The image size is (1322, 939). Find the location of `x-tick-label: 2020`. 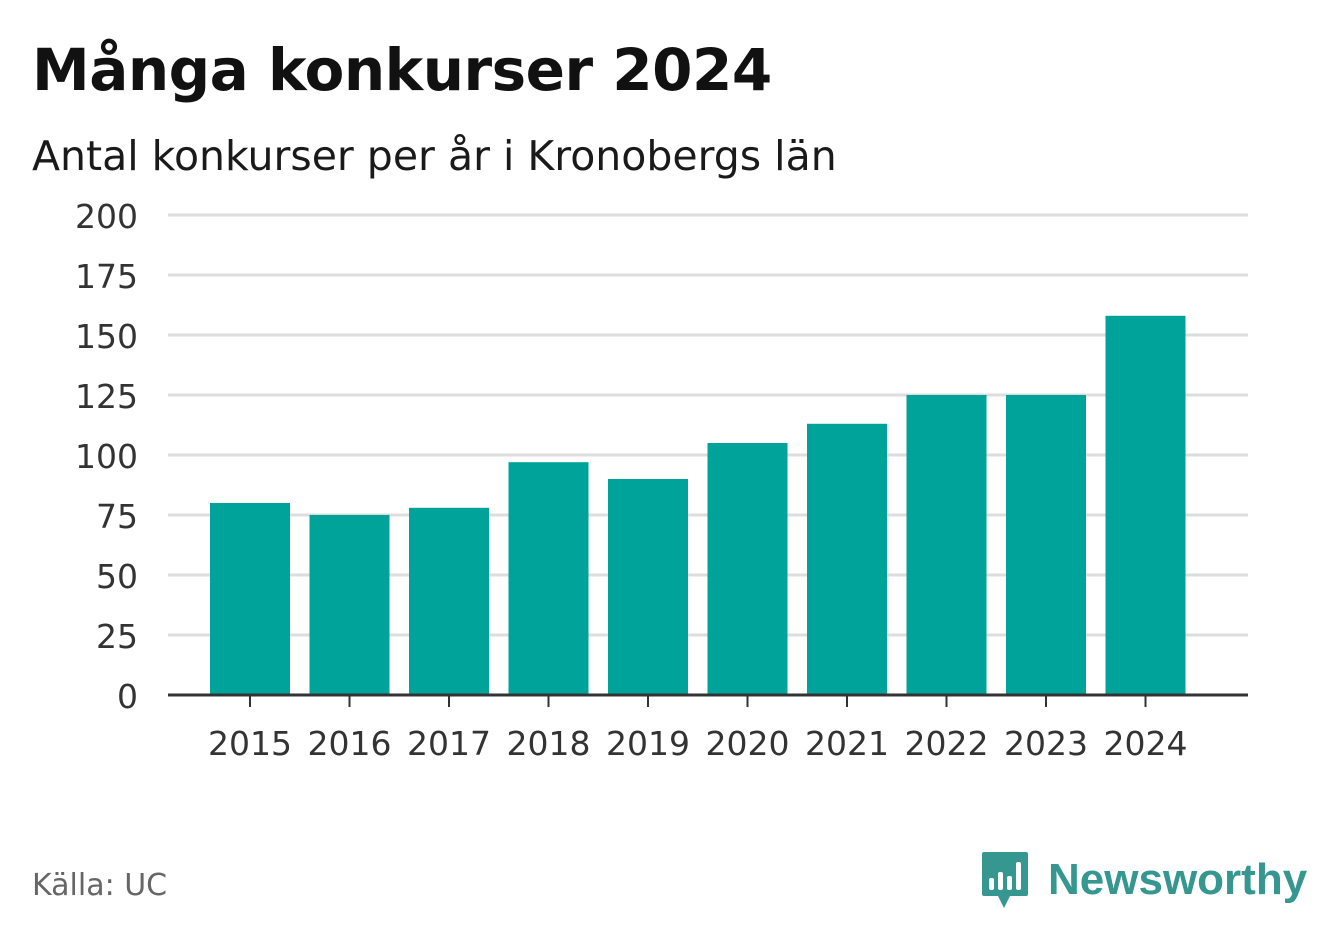

x-tick-label: 2020 is located at coordinates (748, 743).